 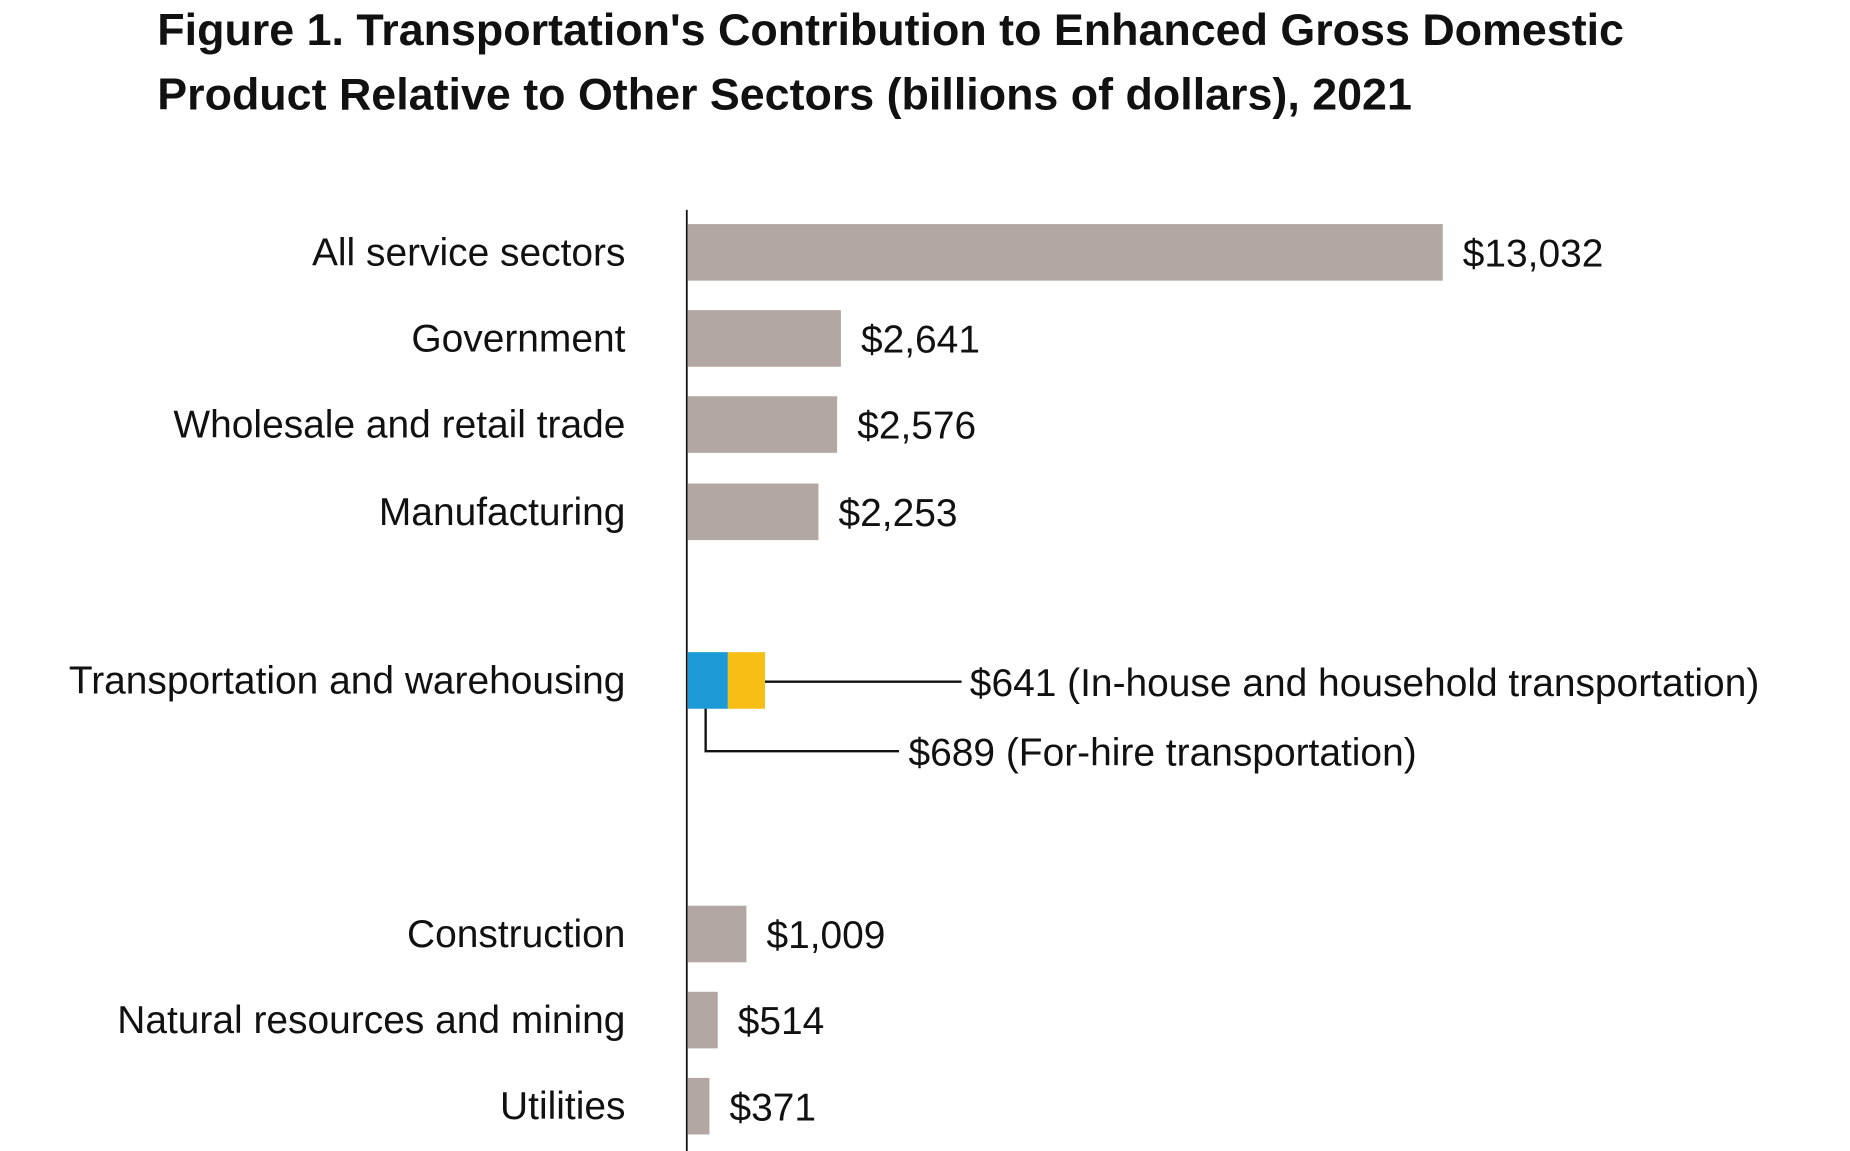 I want to click on value-label: $371, so click(x=772, y=1107).